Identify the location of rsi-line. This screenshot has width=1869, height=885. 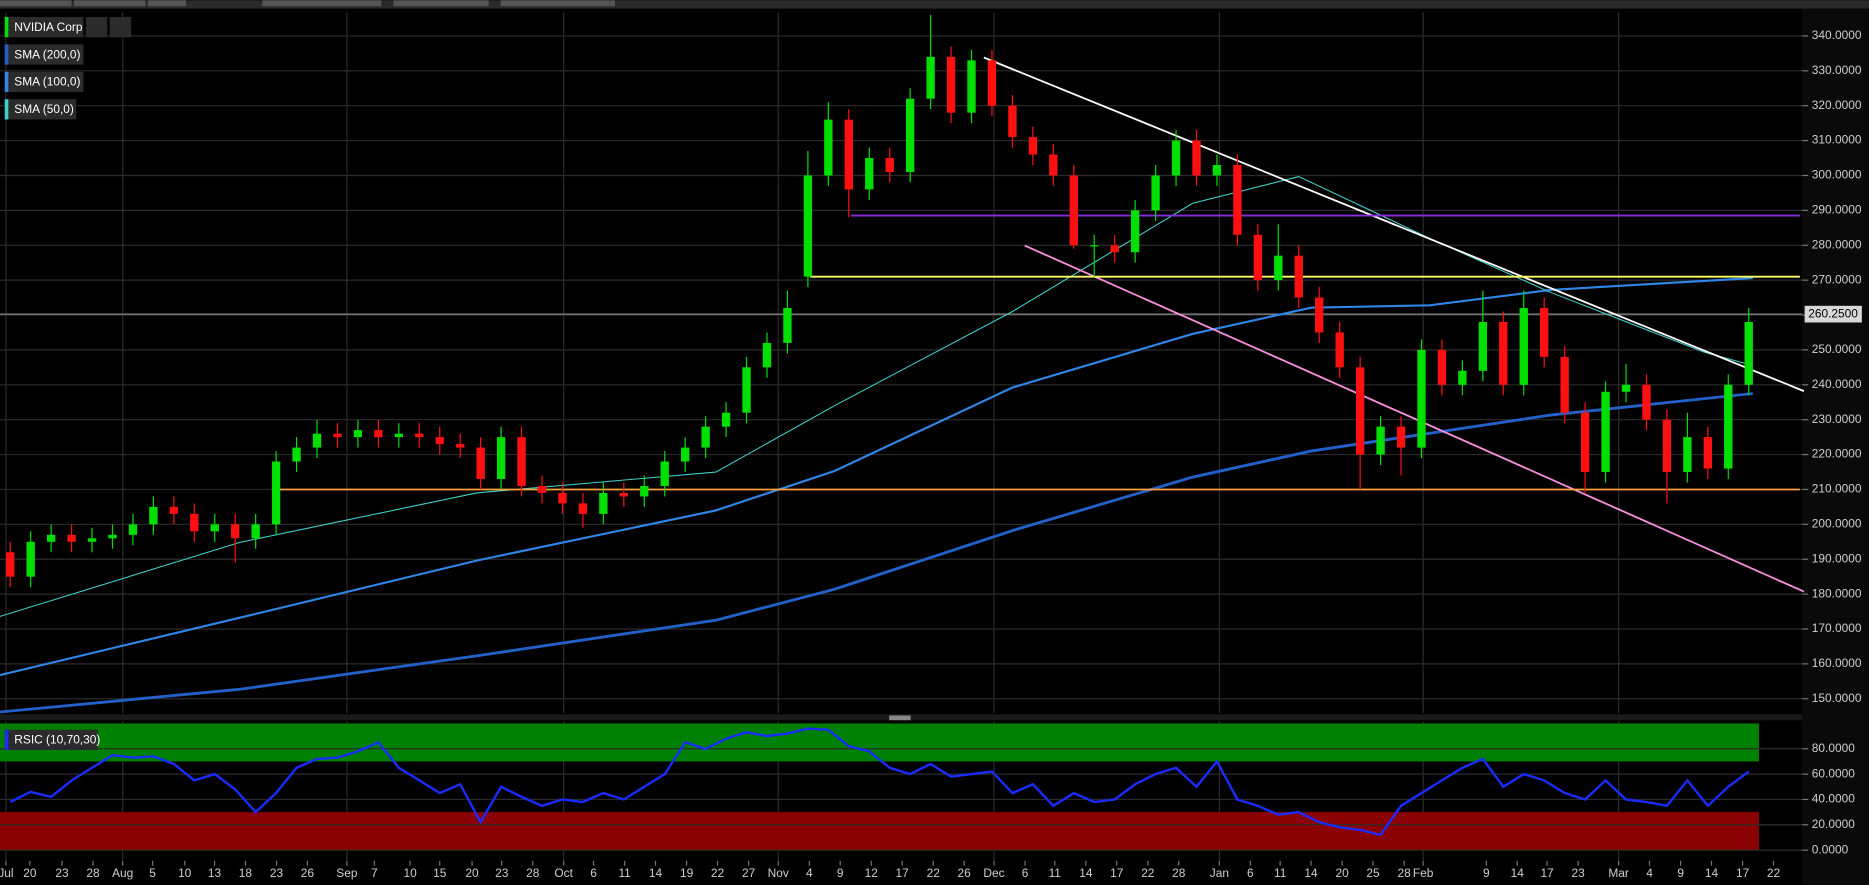
(879, 782).